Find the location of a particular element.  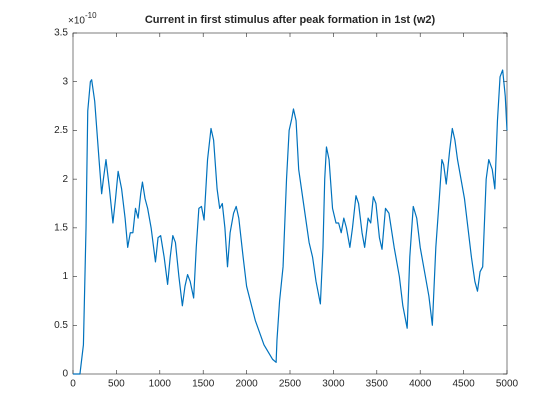

x-tick-label: 500 is located at coordinates (116, 384).